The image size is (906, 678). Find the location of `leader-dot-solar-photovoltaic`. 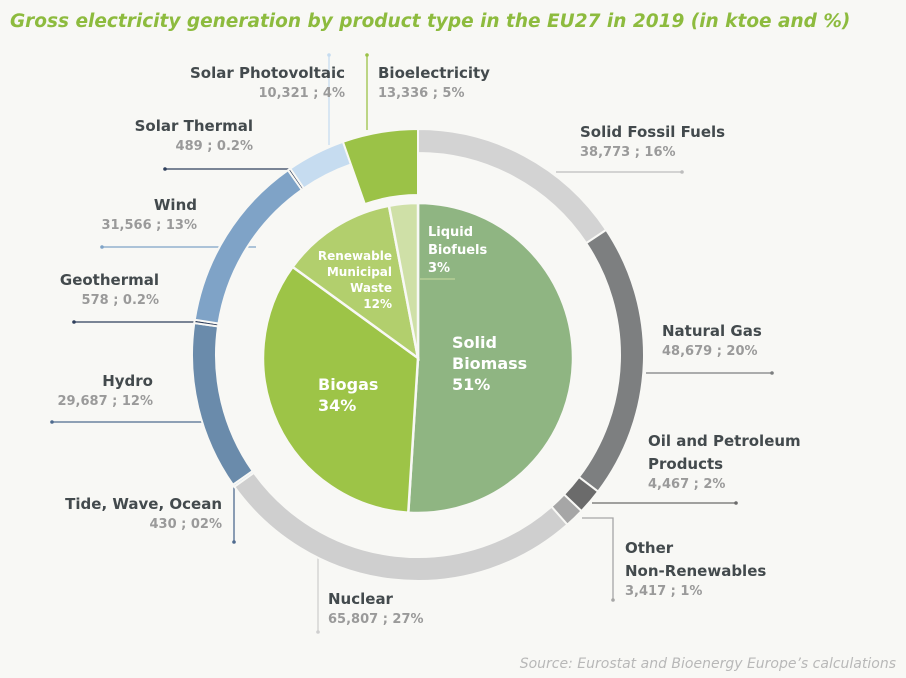

leader-dot-solar-photovoltaic is located at coordinates (329, 55).